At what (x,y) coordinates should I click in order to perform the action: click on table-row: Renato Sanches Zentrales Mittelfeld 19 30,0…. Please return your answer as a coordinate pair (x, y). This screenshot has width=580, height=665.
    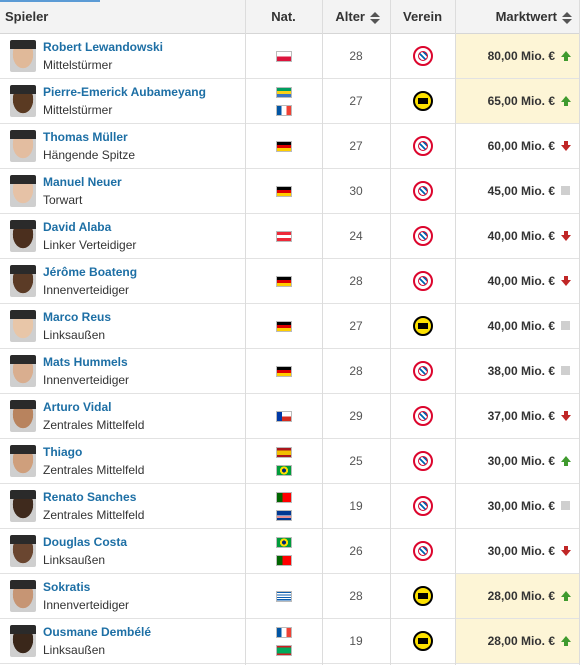
    Looking at the image, I should click on (290, 506).